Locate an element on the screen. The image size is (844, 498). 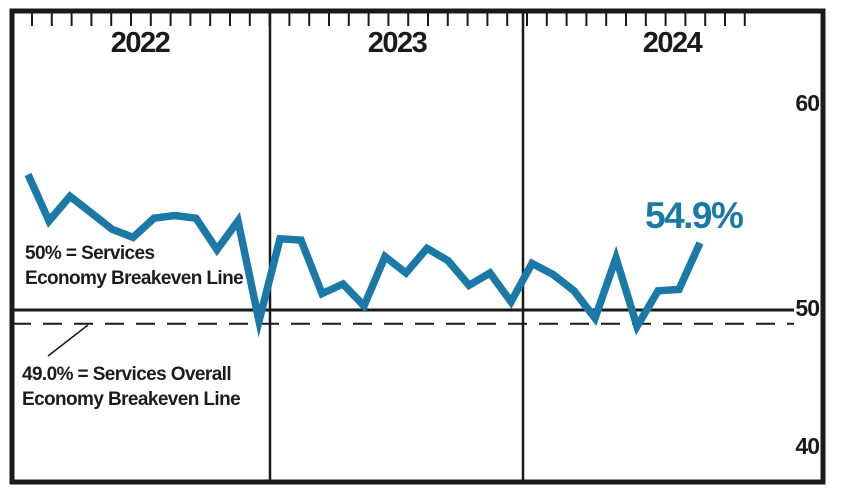
annotation-overall-breakeven-line1: 49.0% = Services Overall is located at coordinates (127, 374).